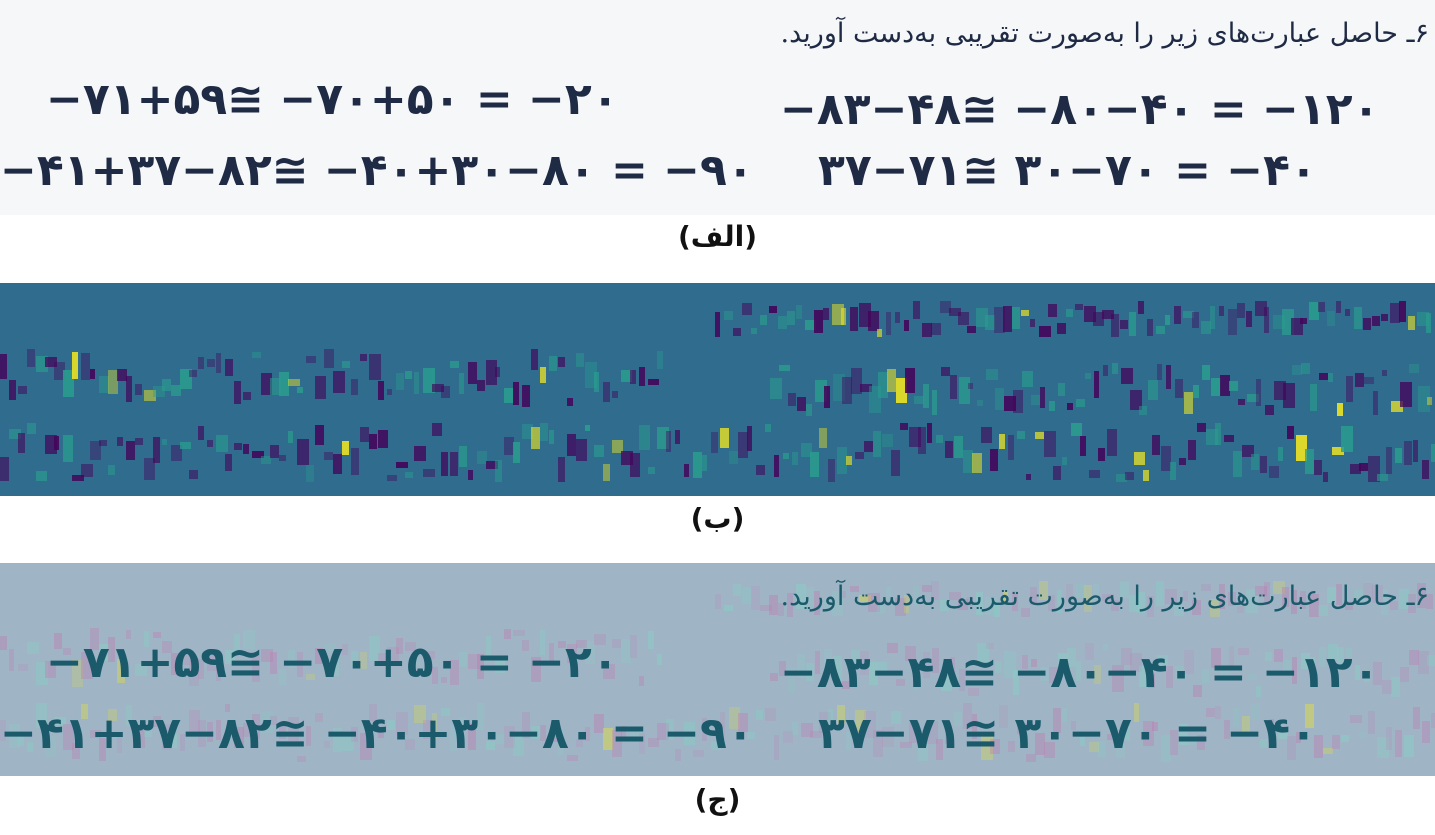 The width and height of the screenshot is (1435, 835). What do you see at coordinates (1067, 170) in the screenshot?
I see `expression-4: ۳۷−۷۱≅ ۳۰−۷۰ = −۴۰` at bounding box center [1067, 170].